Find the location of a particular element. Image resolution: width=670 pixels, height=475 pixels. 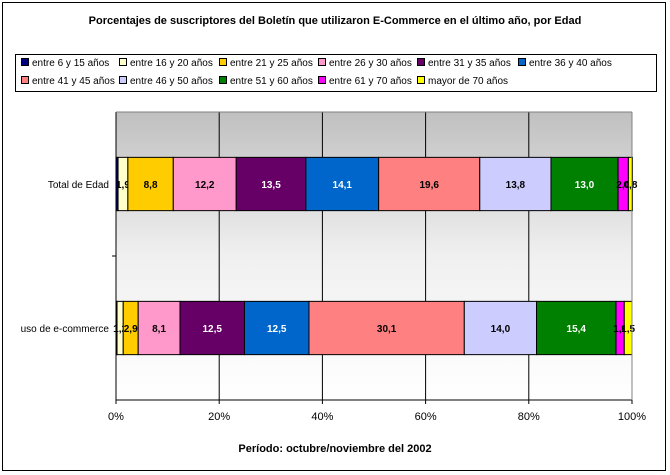

legend-item: entre 41 y 45 años is located at coordinates (68, 81).